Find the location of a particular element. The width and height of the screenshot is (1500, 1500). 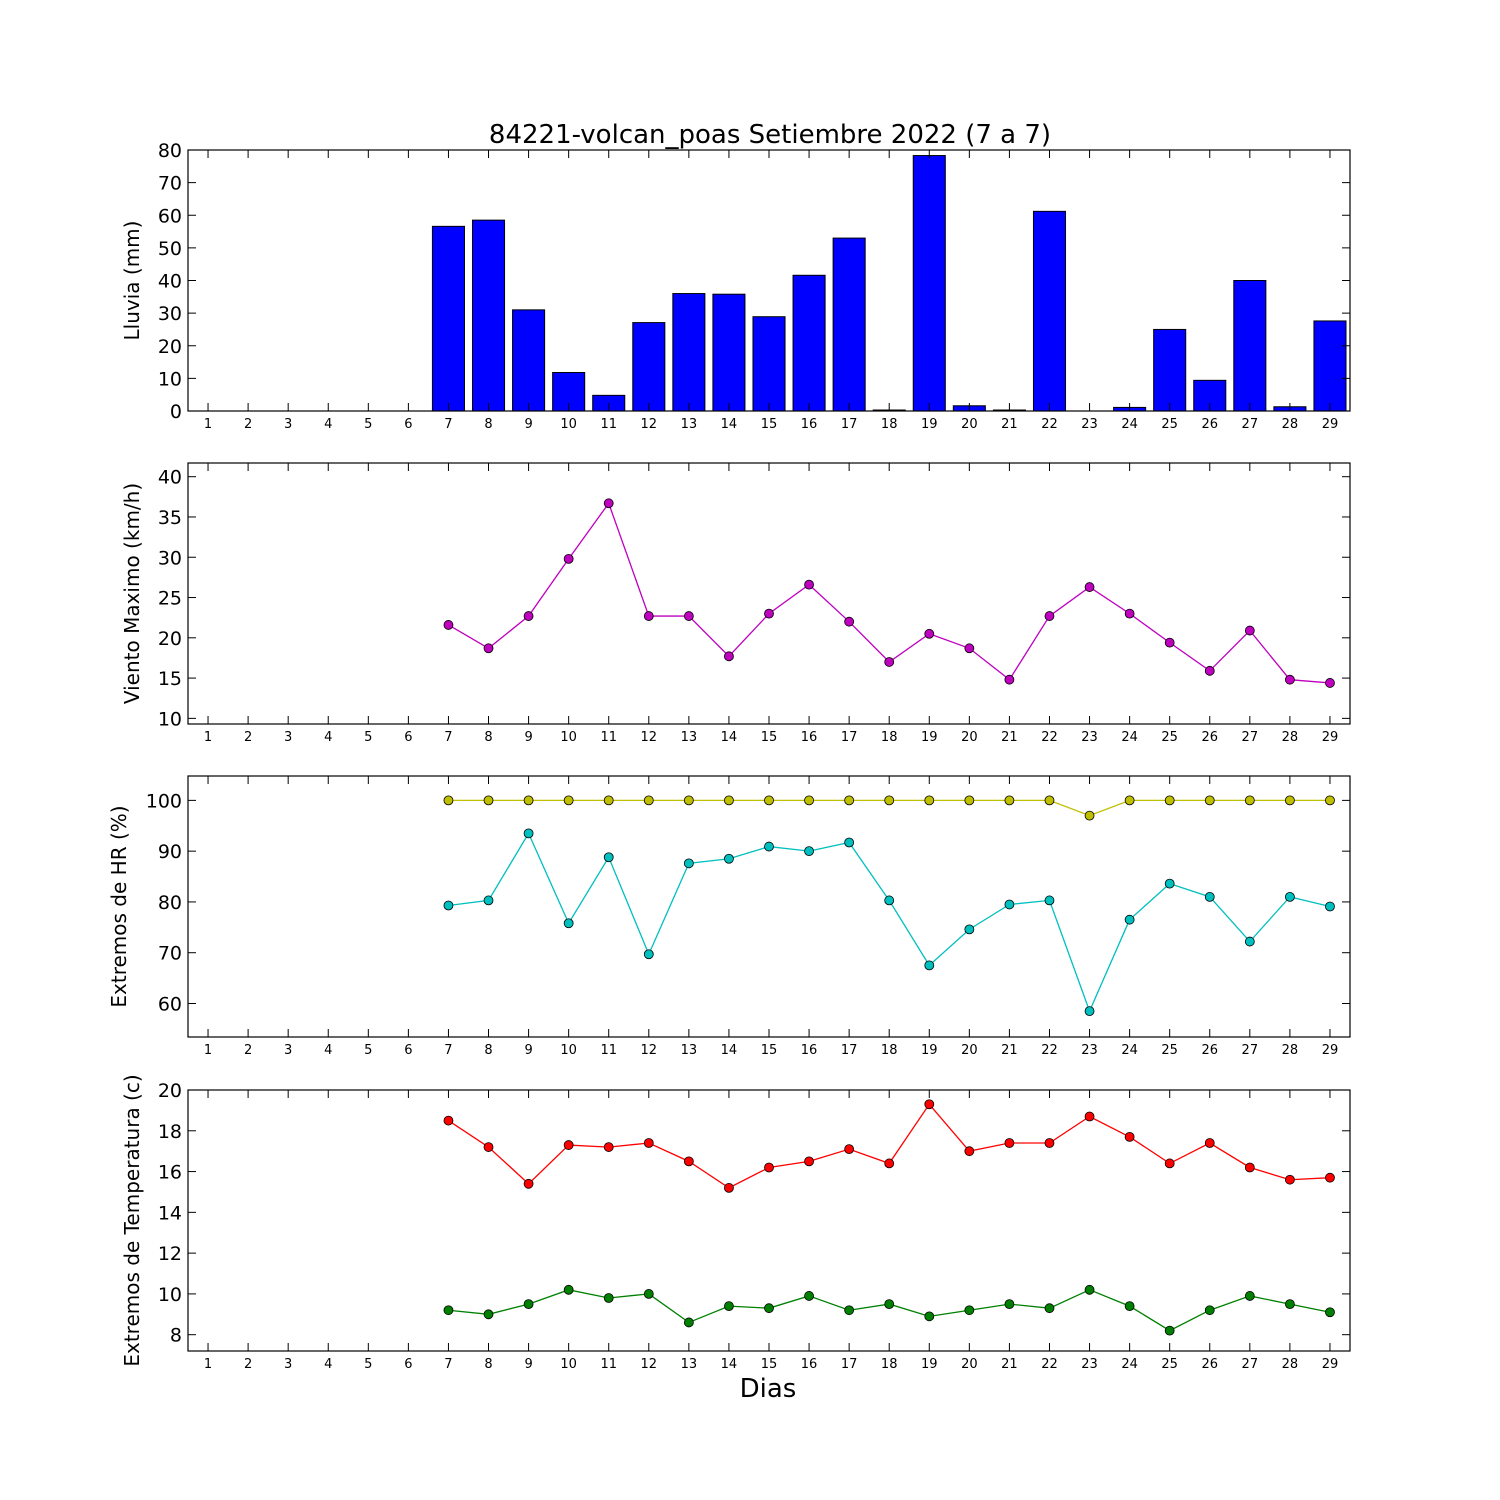

x-tick-label: 28 is located at coordinates (1290, 424).